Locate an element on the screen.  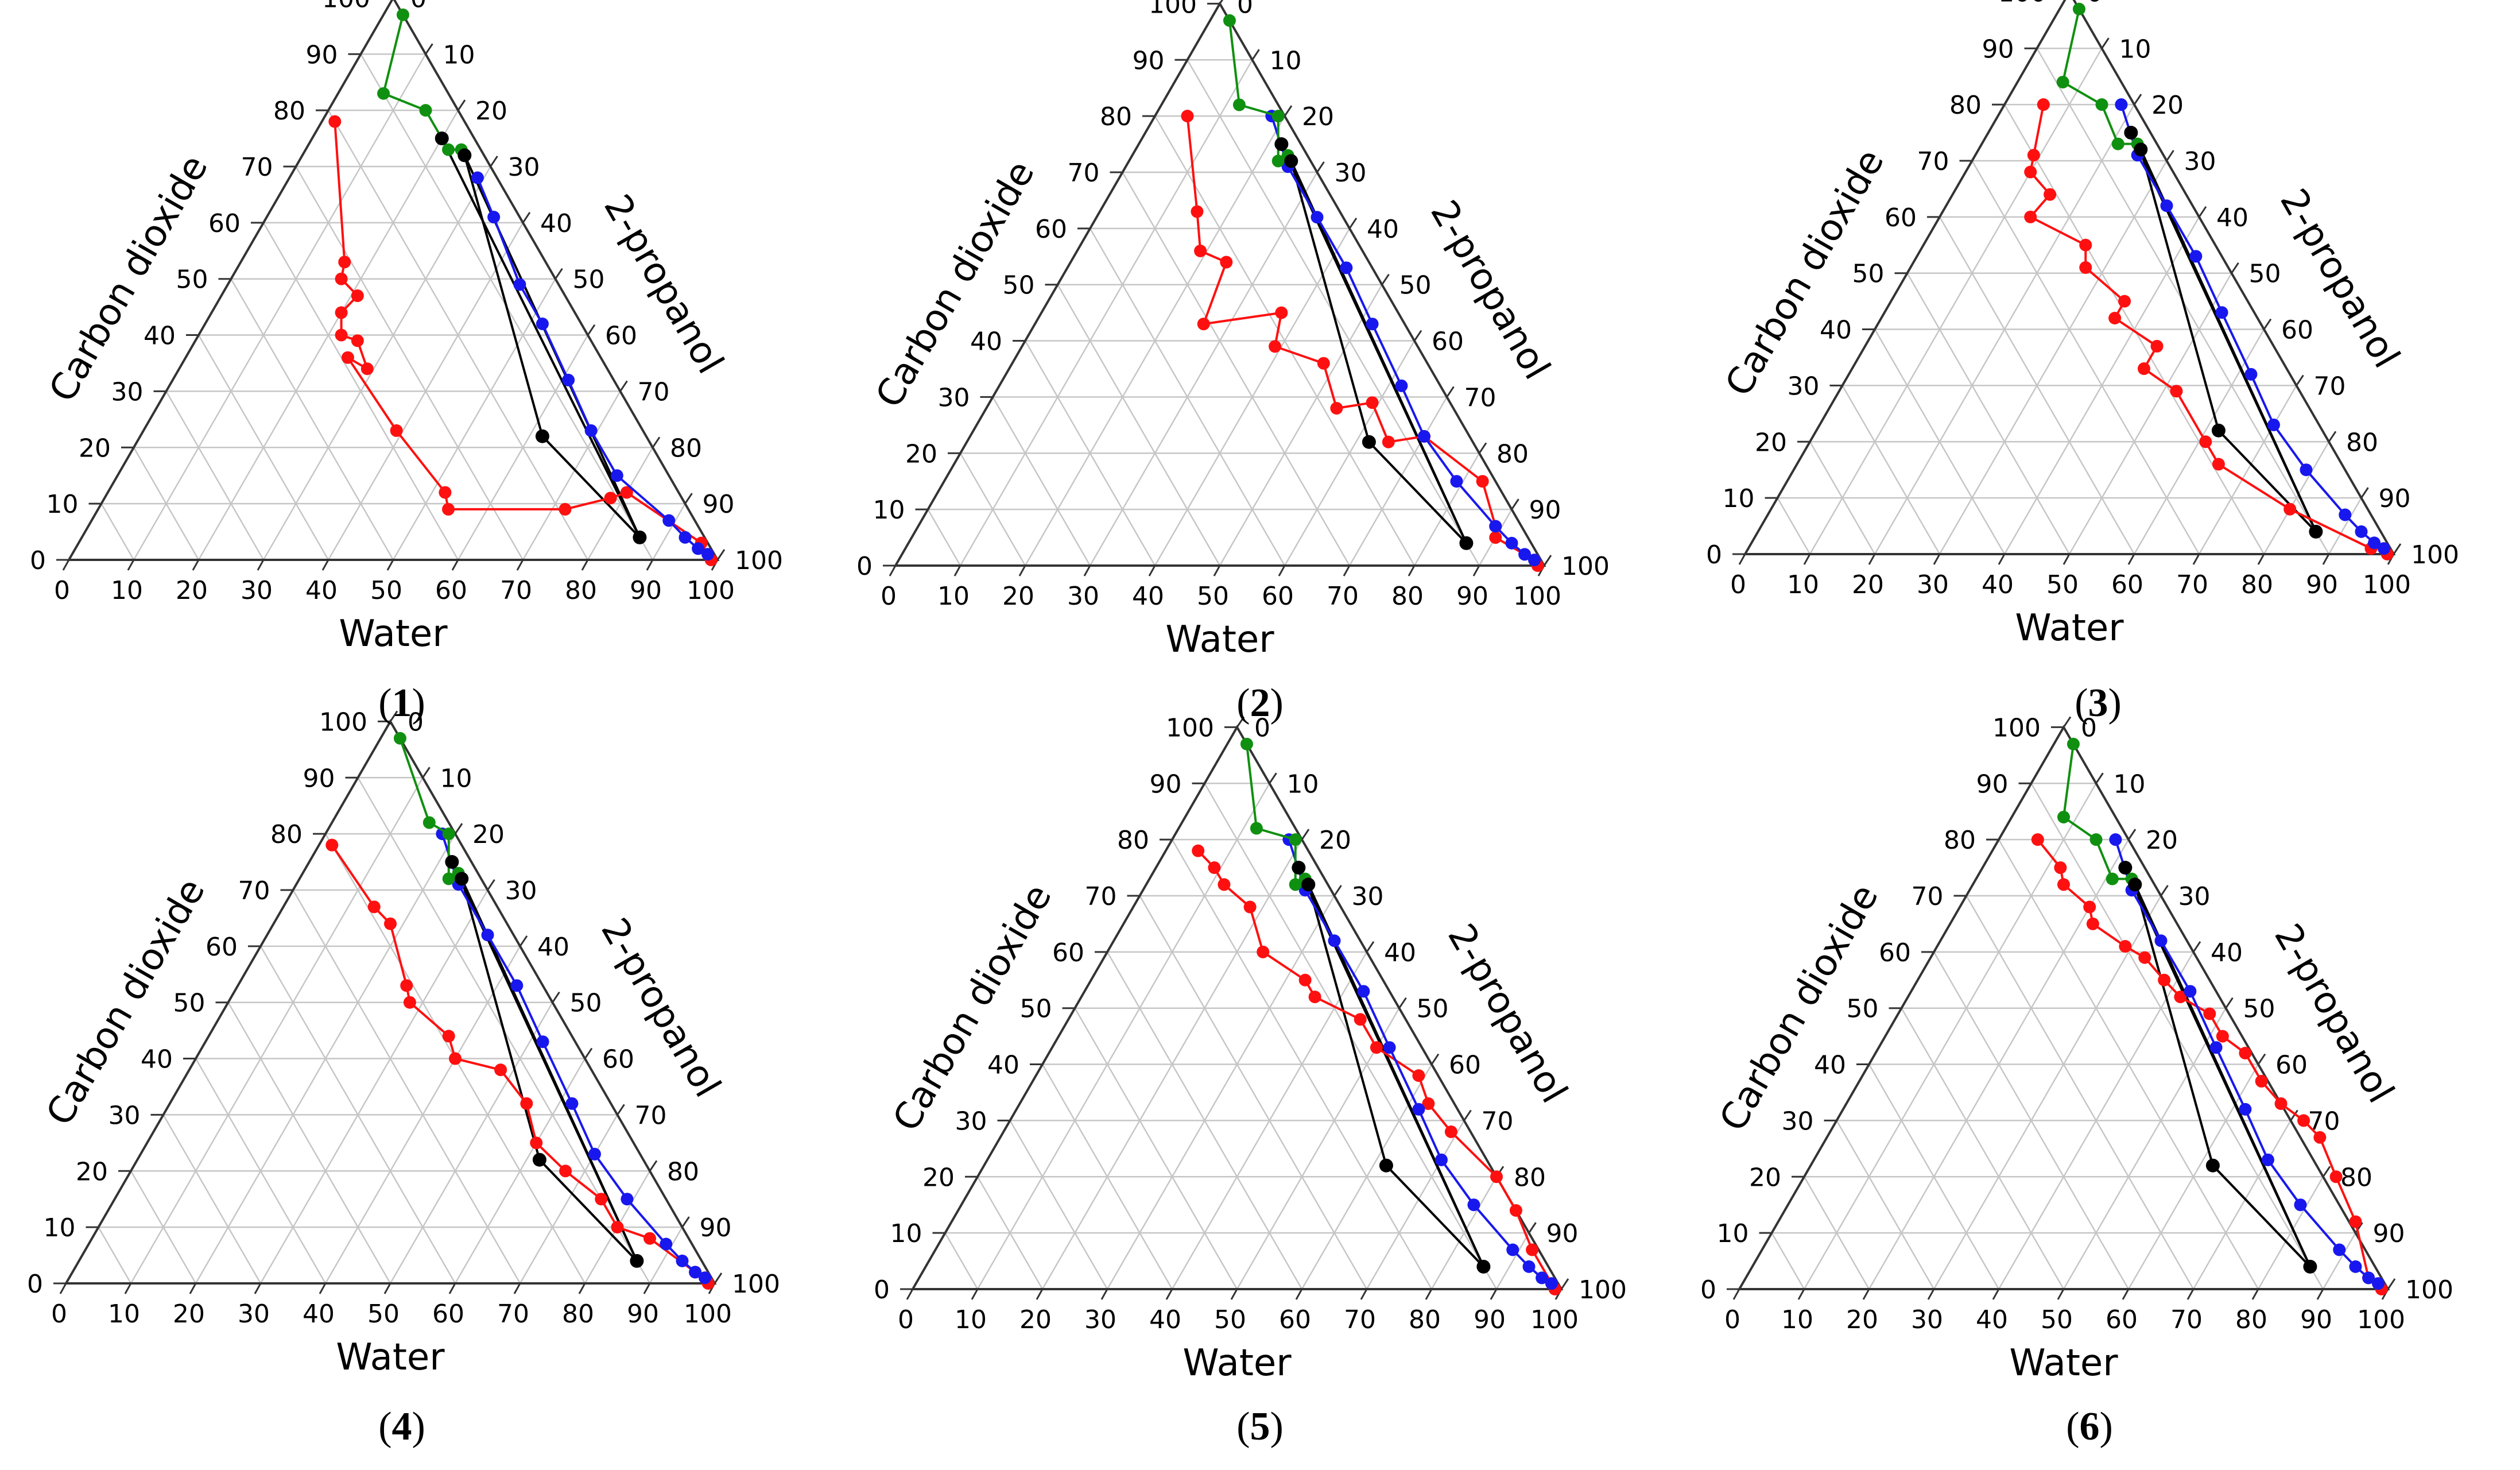
tick-label-co2: 20 is located at coordinates (1765, 1177).